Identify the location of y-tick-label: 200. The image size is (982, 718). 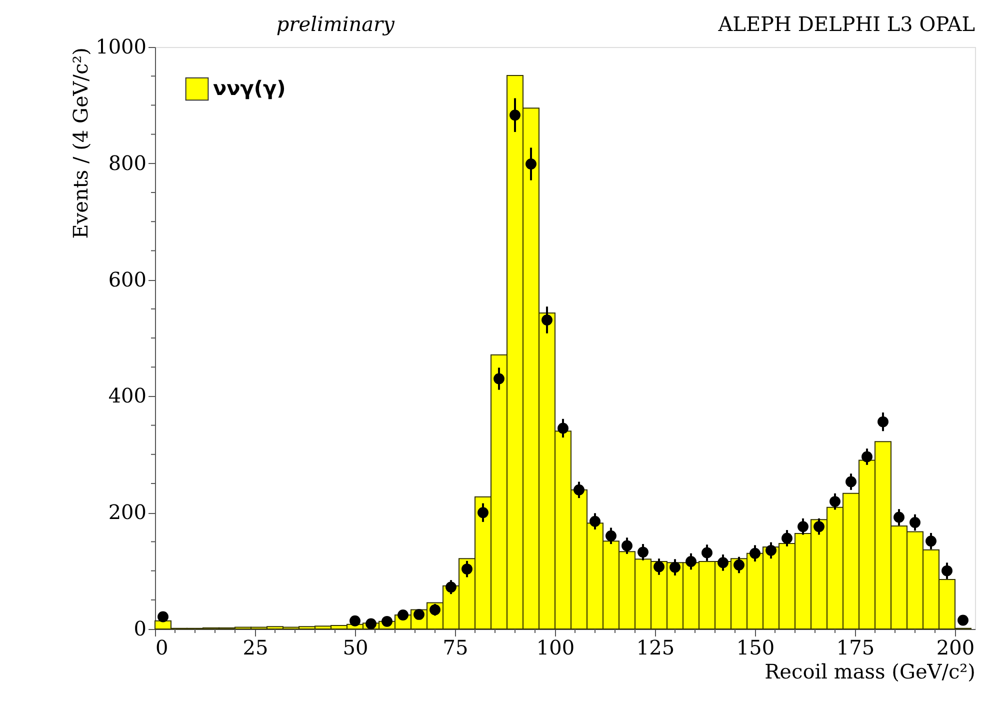
(127, 512).